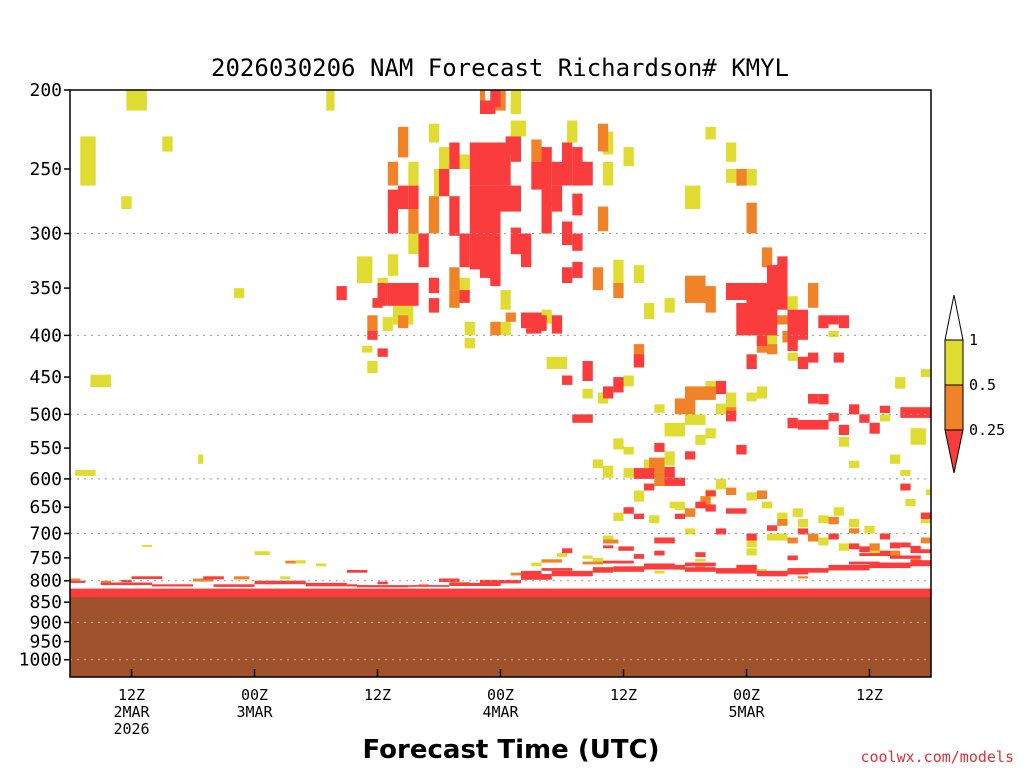 This screenshot has width=1024, height=772. What do you see at coordinates (937, 757) in the screenshot?
I see `credit-text: coolwx.com/models` at bounding box center [937, 757].